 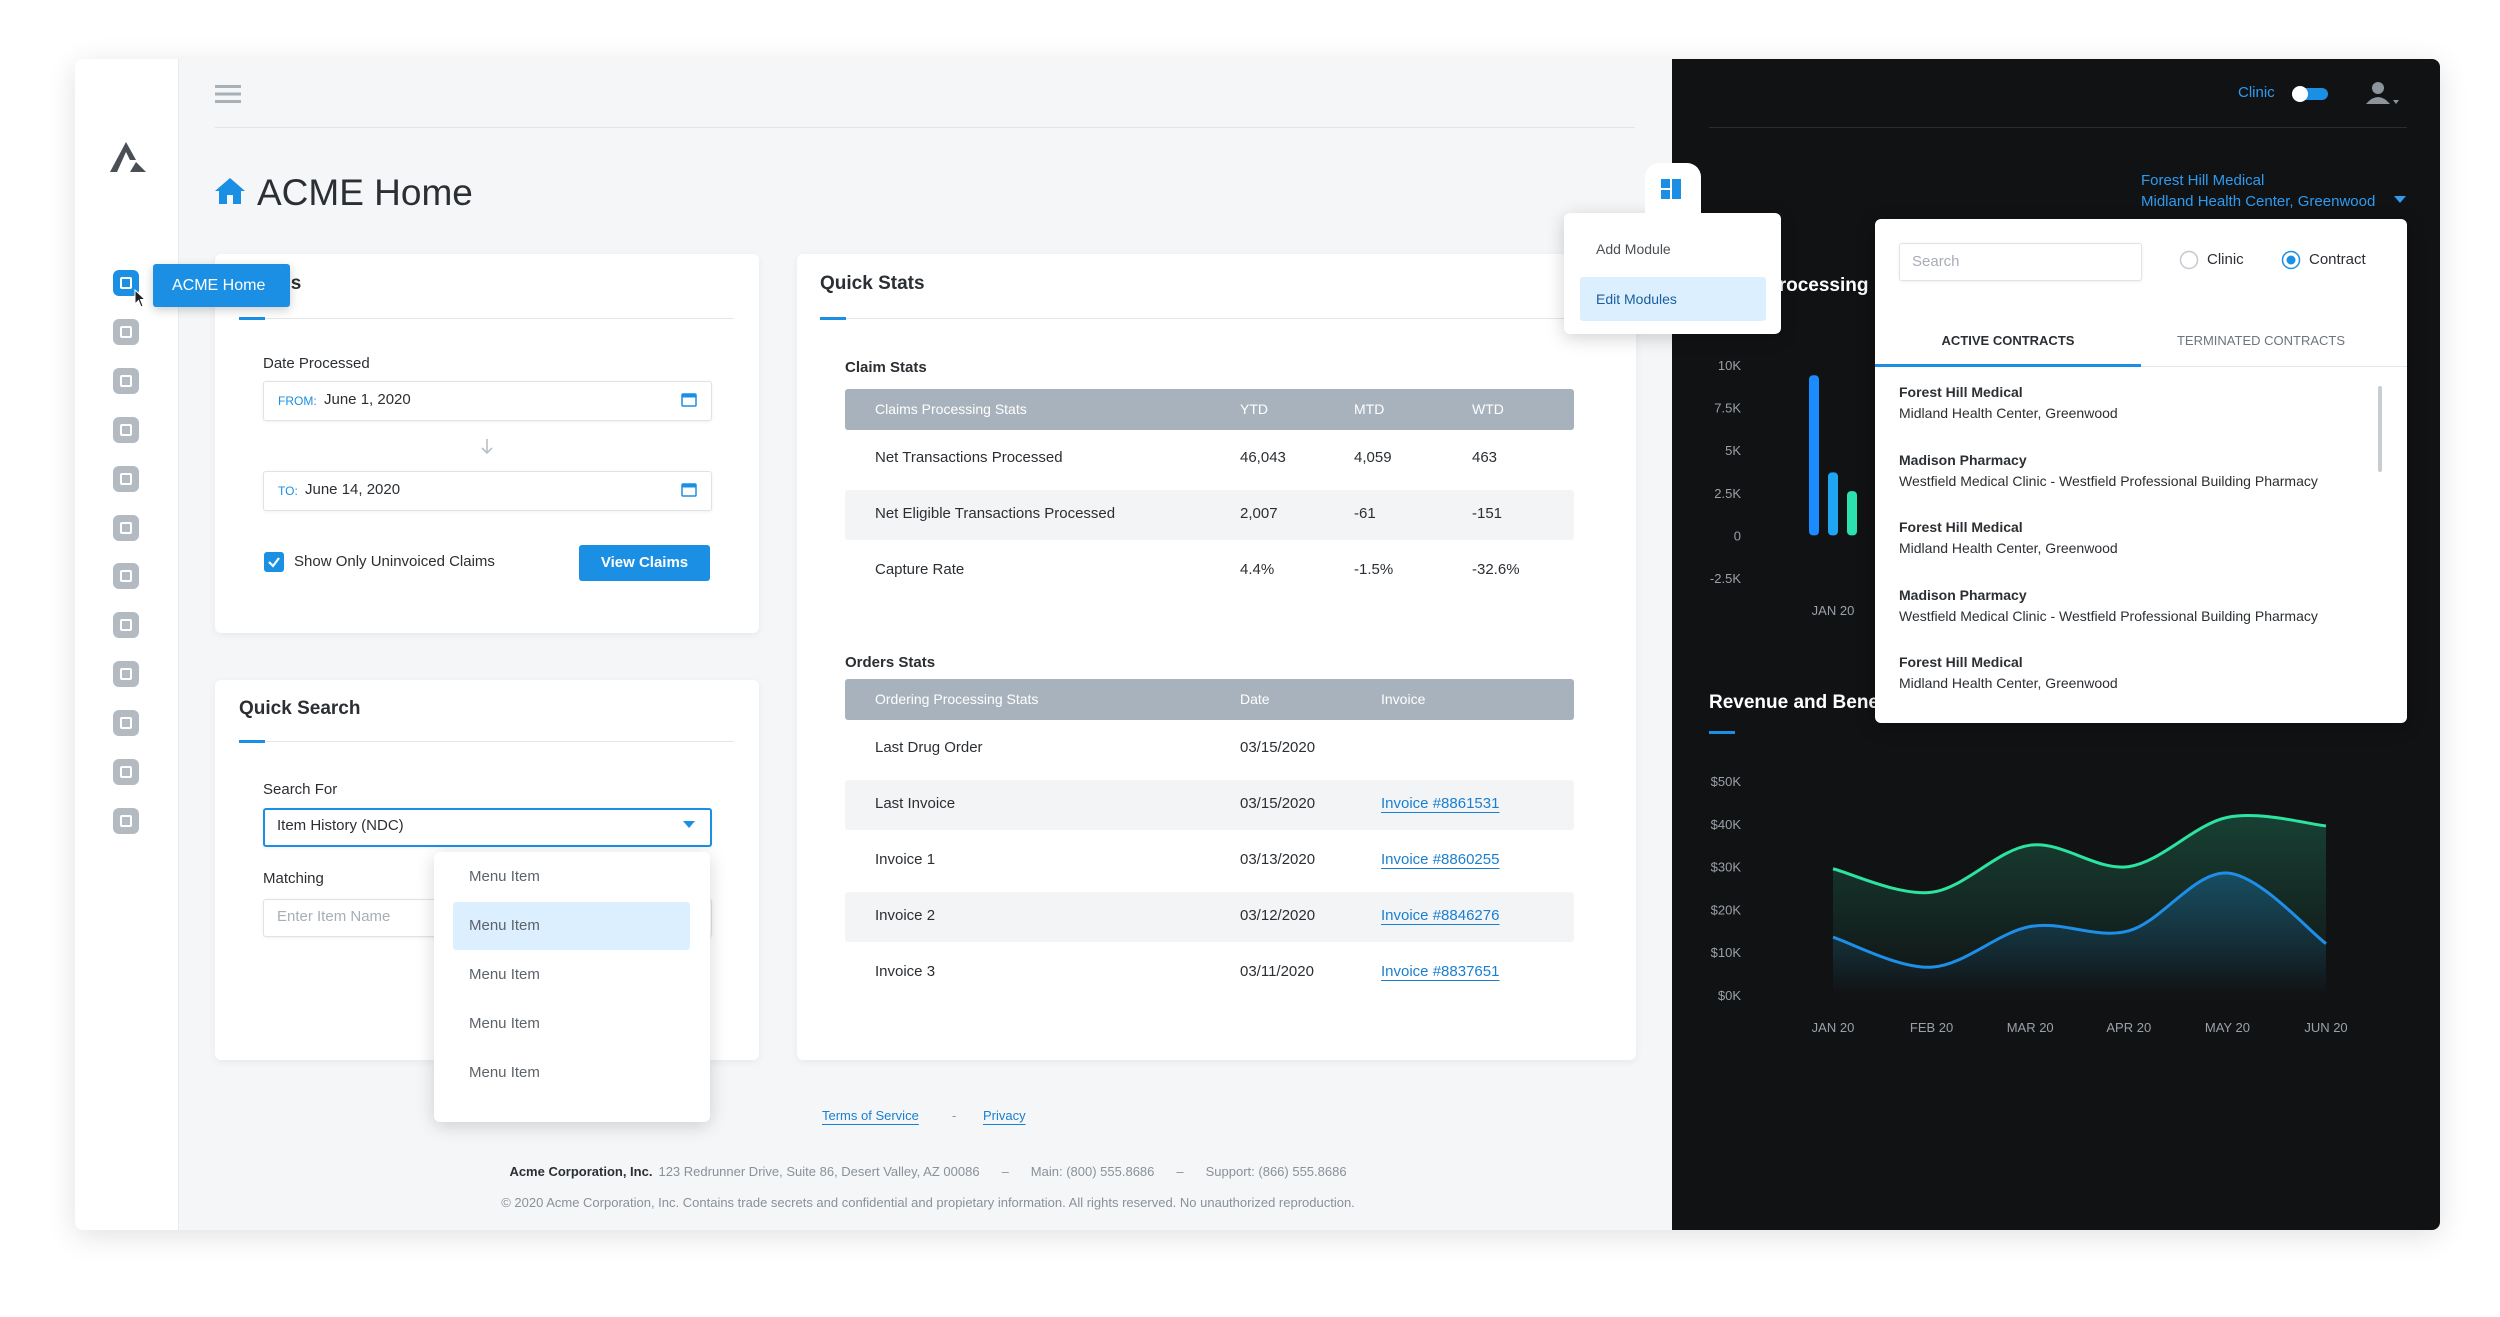 What do you see at coordinates (487, 447) in the screenshot?
I see `arrow-down` at bounding box center [487, 447].